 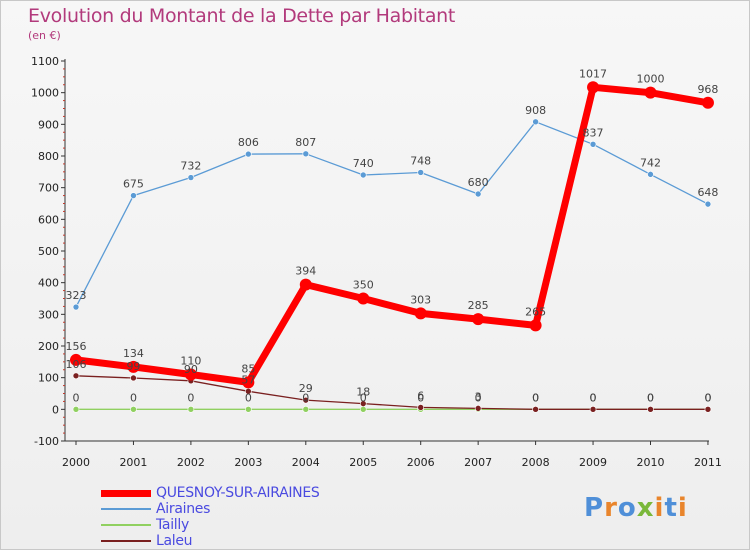 I want to click on data-label: 57, so click(x=248, y=379).